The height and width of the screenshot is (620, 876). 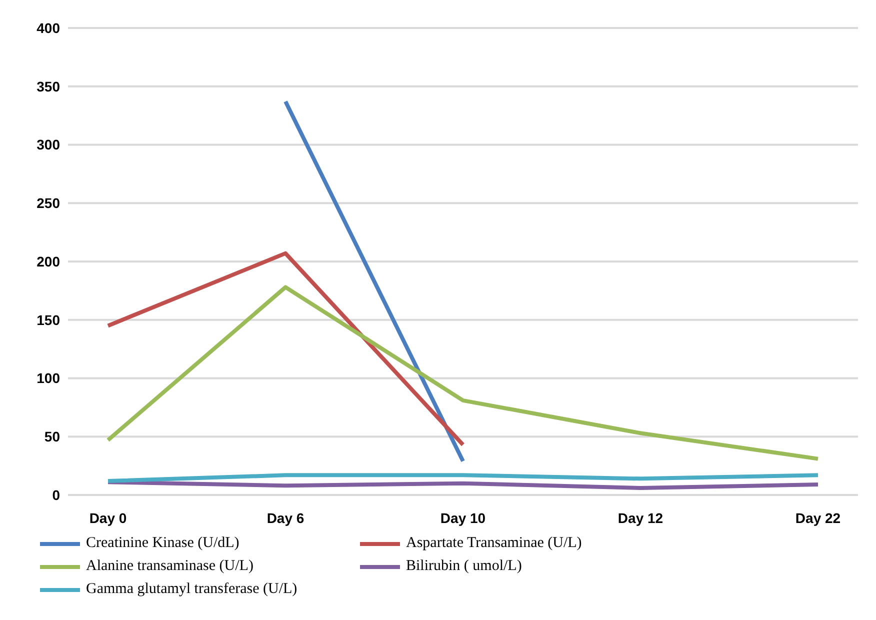 What do you see at coordinates (48, 86) in the screenshot?
I see `y-tick-label: 350` at bounding box center [48, 86].